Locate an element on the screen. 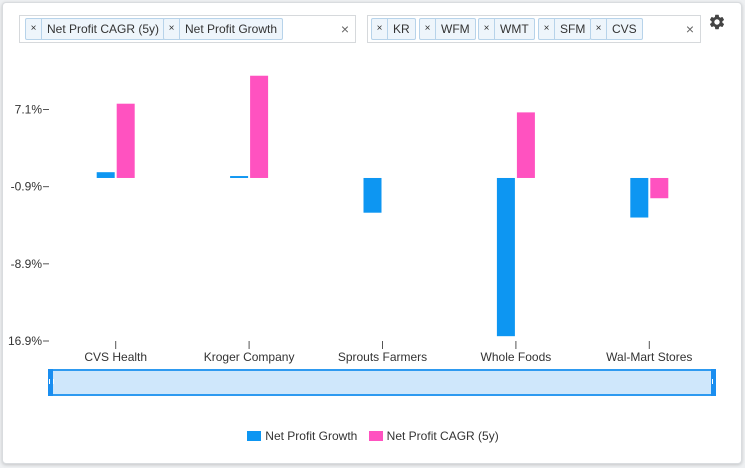 The width and height of the screenshot is (745, 468). navigator-right-handle is located at coordinates (714, 382).